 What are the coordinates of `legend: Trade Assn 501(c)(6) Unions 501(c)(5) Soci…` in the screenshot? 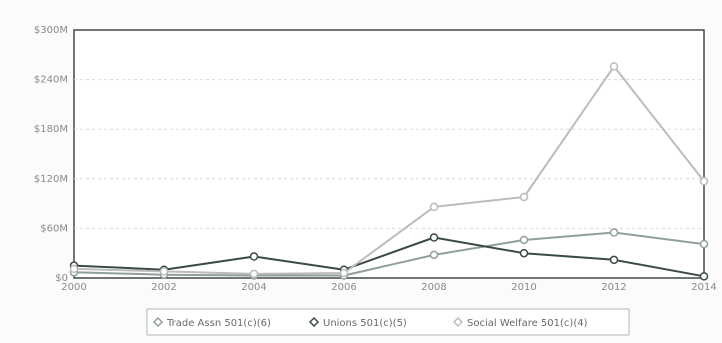 It's located at (388, 322).